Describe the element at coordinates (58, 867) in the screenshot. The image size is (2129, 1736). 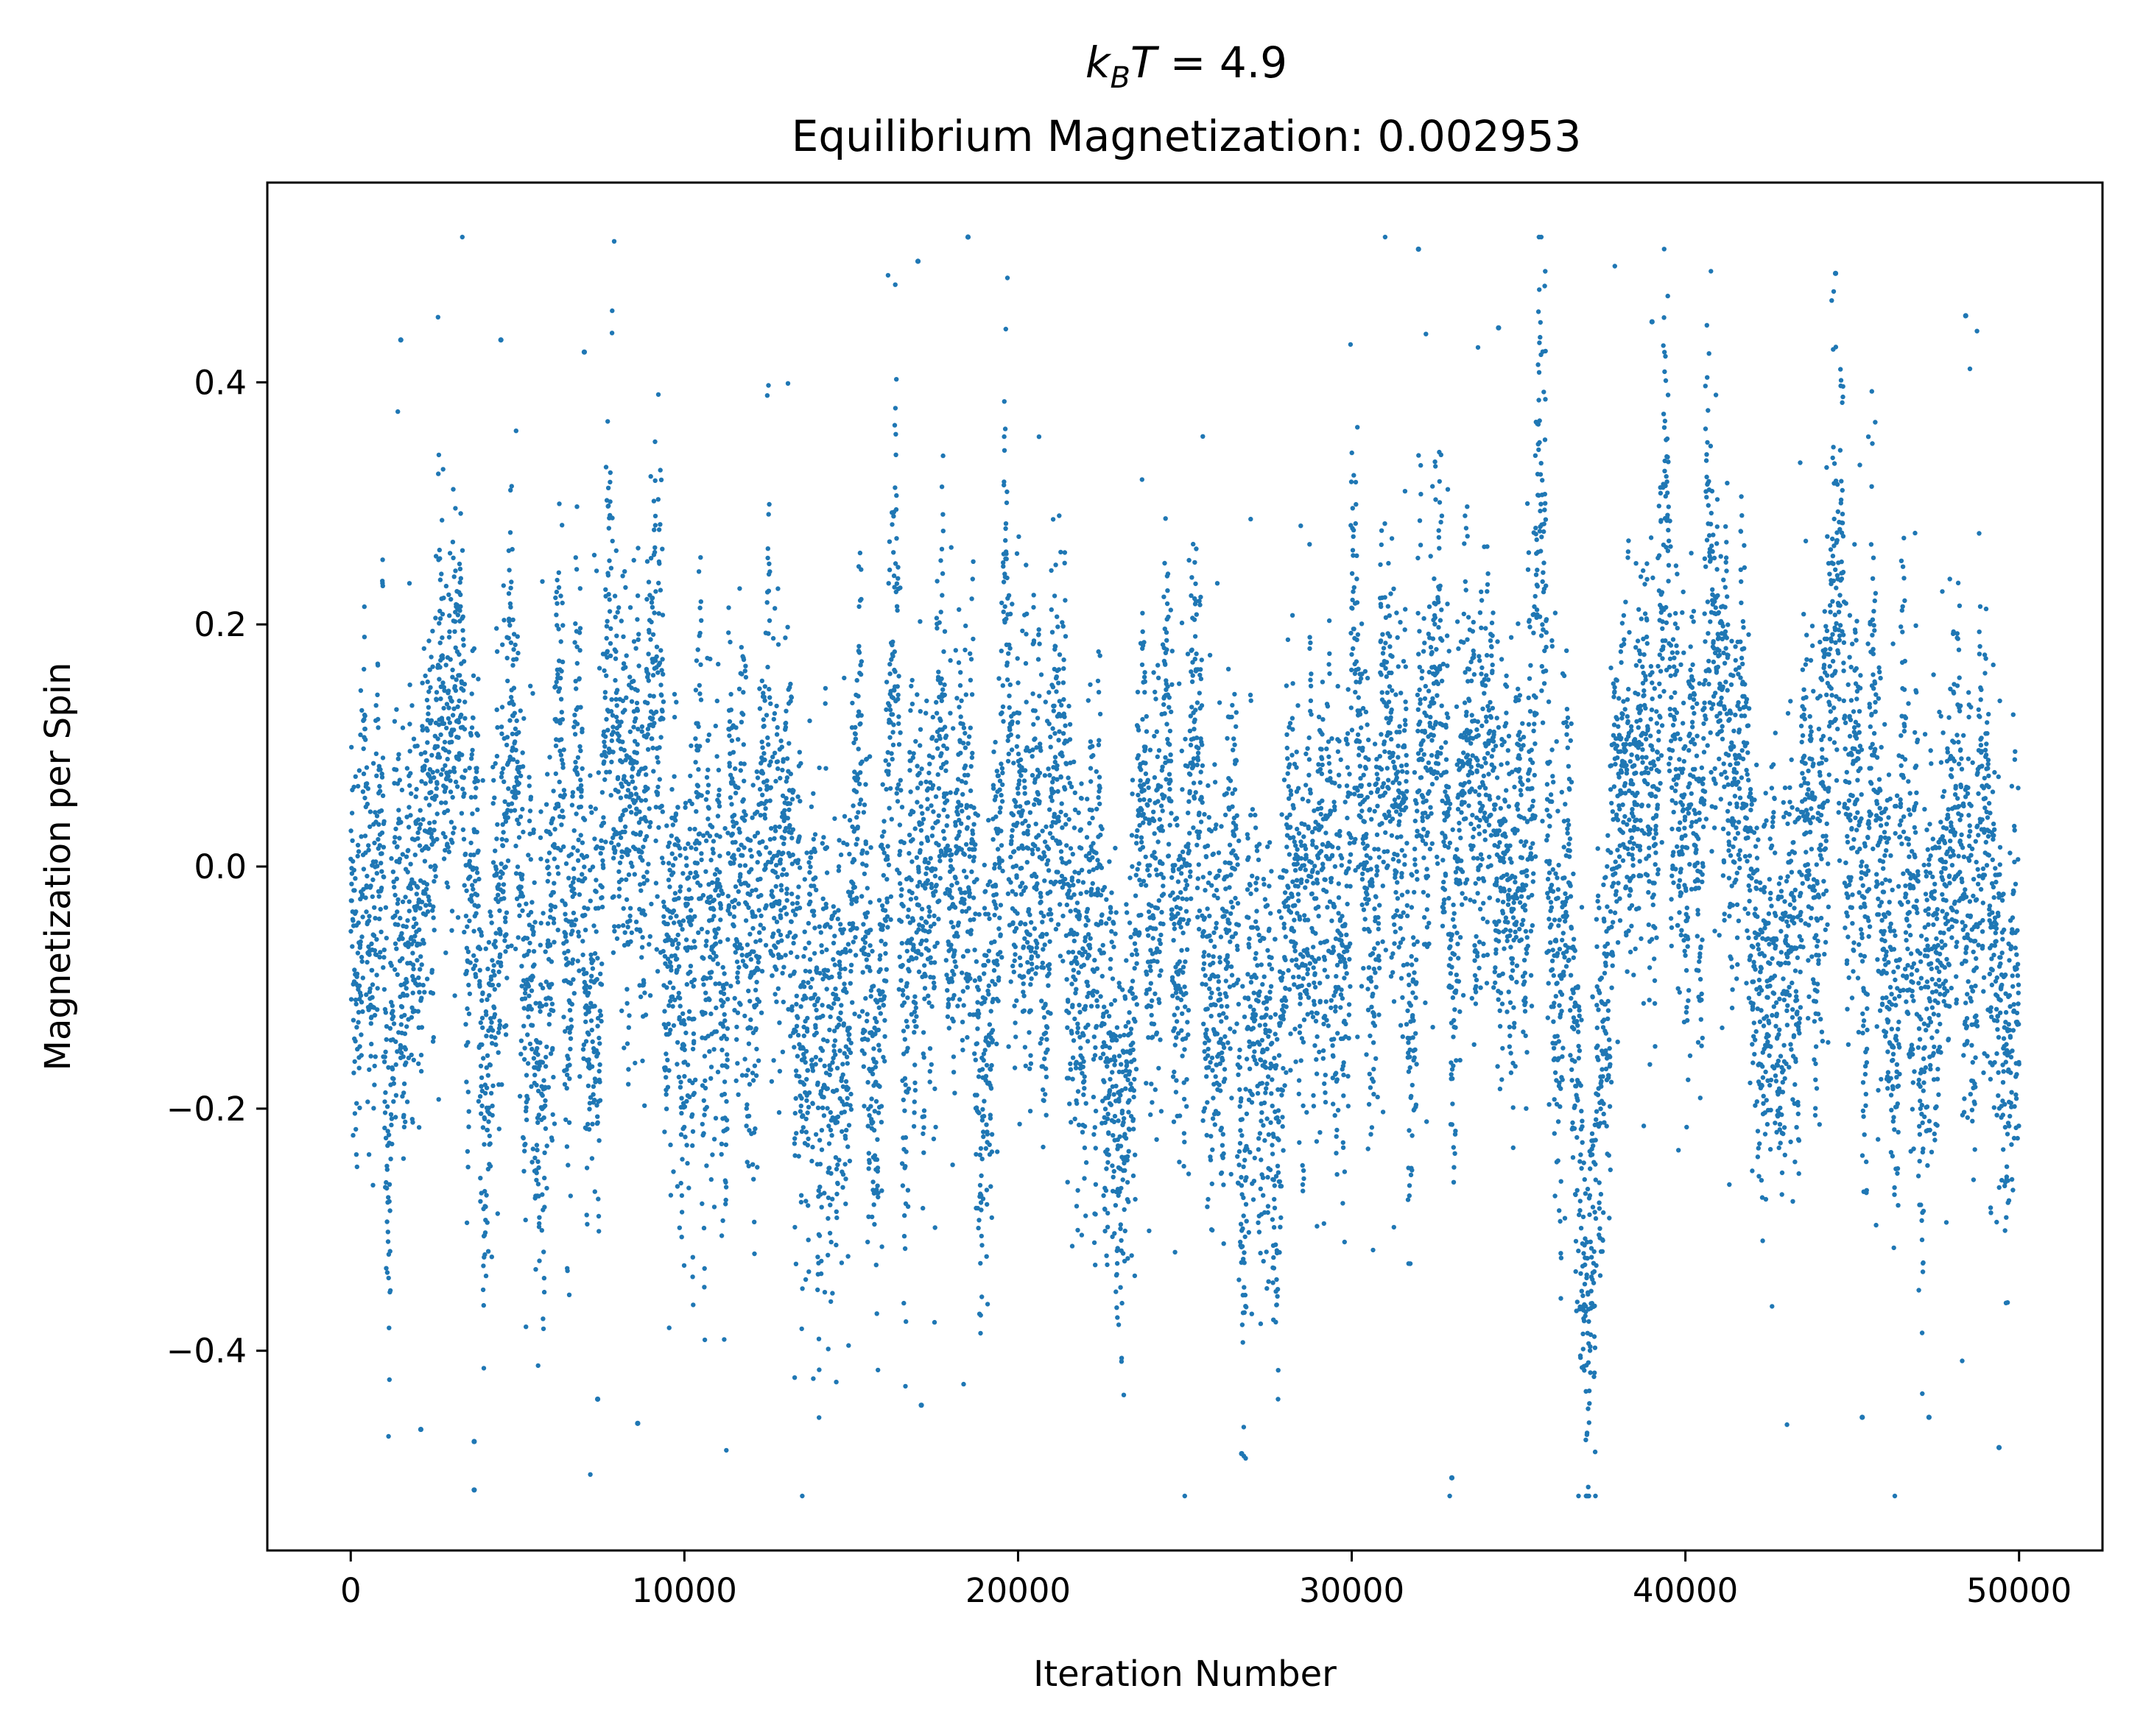
I see `y-axis-label: Magnetization per Spin` at that location.